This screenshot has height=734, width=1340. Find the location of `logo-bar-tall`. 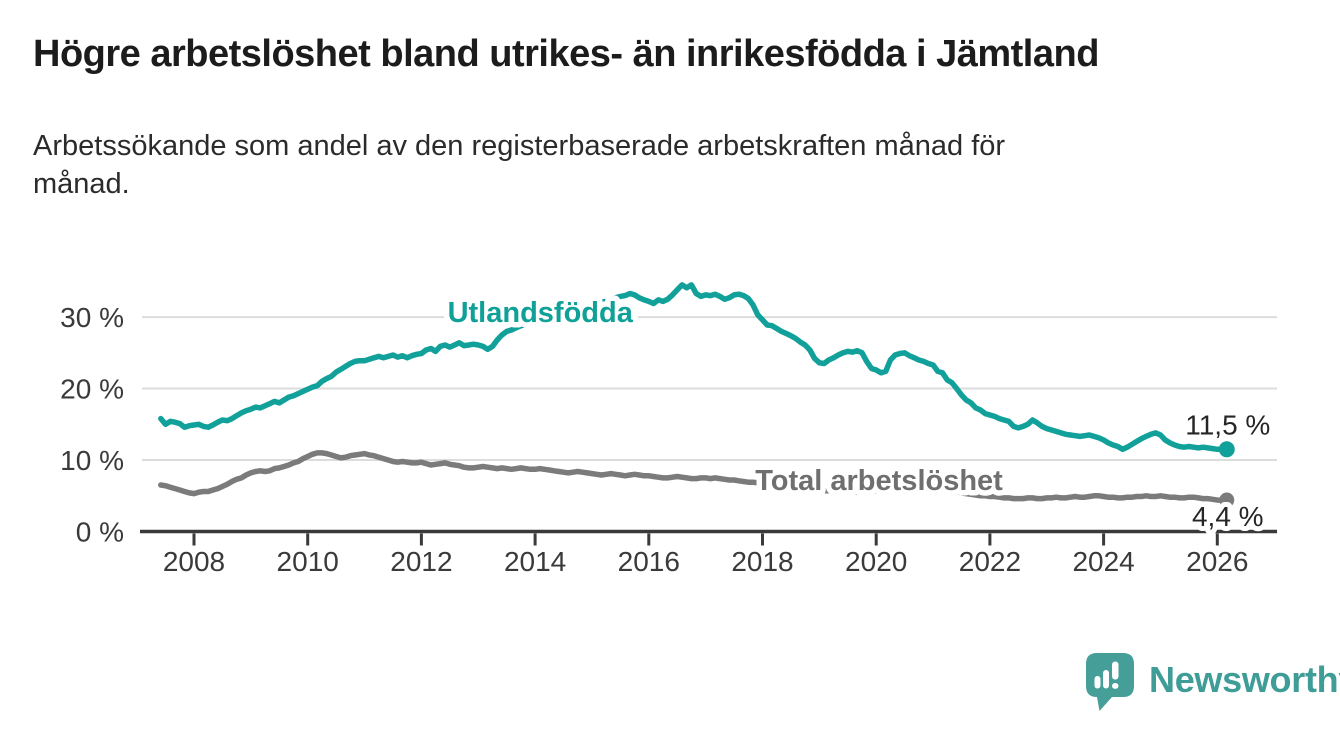

logo-bar-tall is located at coordinates (1106, 679).